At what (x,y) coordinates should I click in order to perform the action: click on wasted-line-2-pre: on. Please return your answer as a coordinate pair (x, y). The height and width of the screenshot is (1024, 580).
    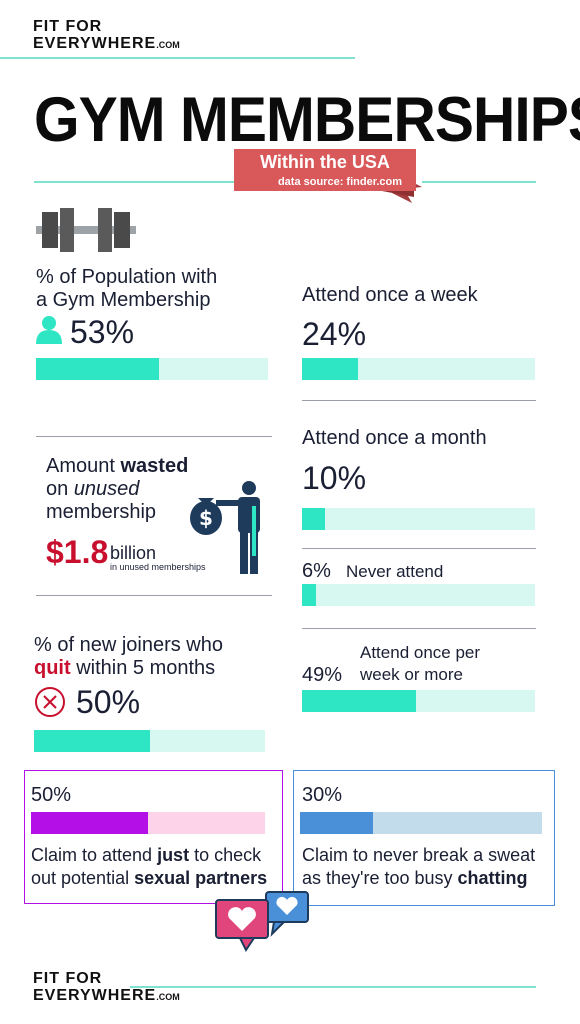
    Looking at the image, I should click on (60, 489).